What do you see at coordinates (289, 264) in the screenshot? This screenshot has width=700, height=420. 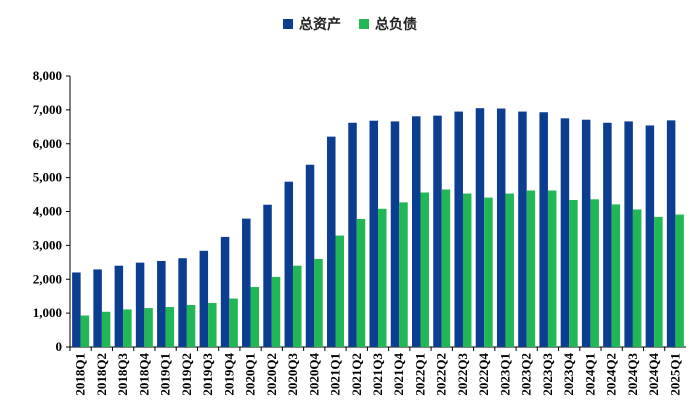 I see `bar-series0-2020Q3` at bounding box center [289, 264].